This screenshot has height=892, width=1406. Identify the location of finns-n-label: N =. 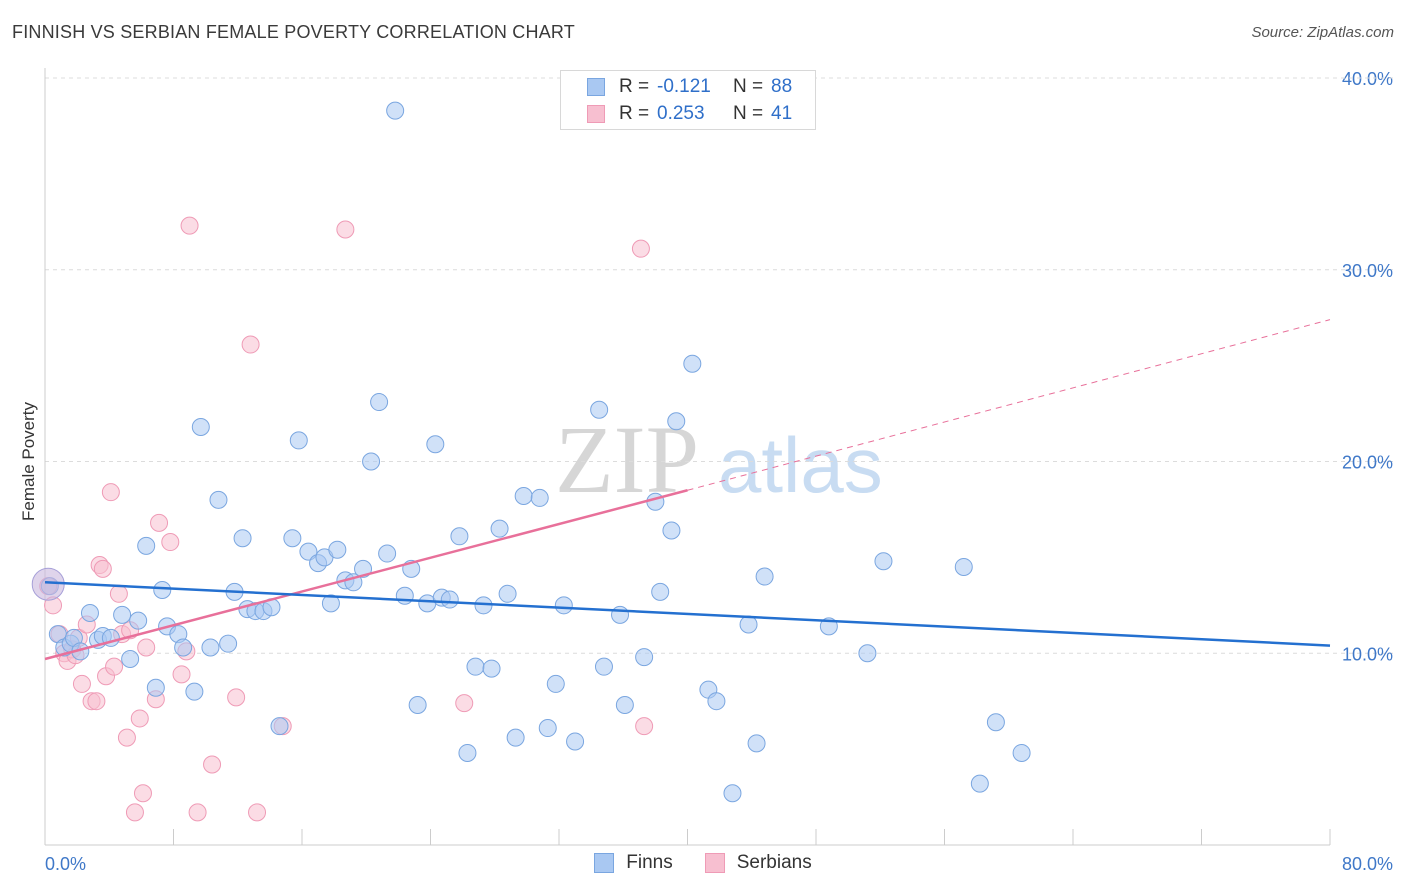
(748, 86).